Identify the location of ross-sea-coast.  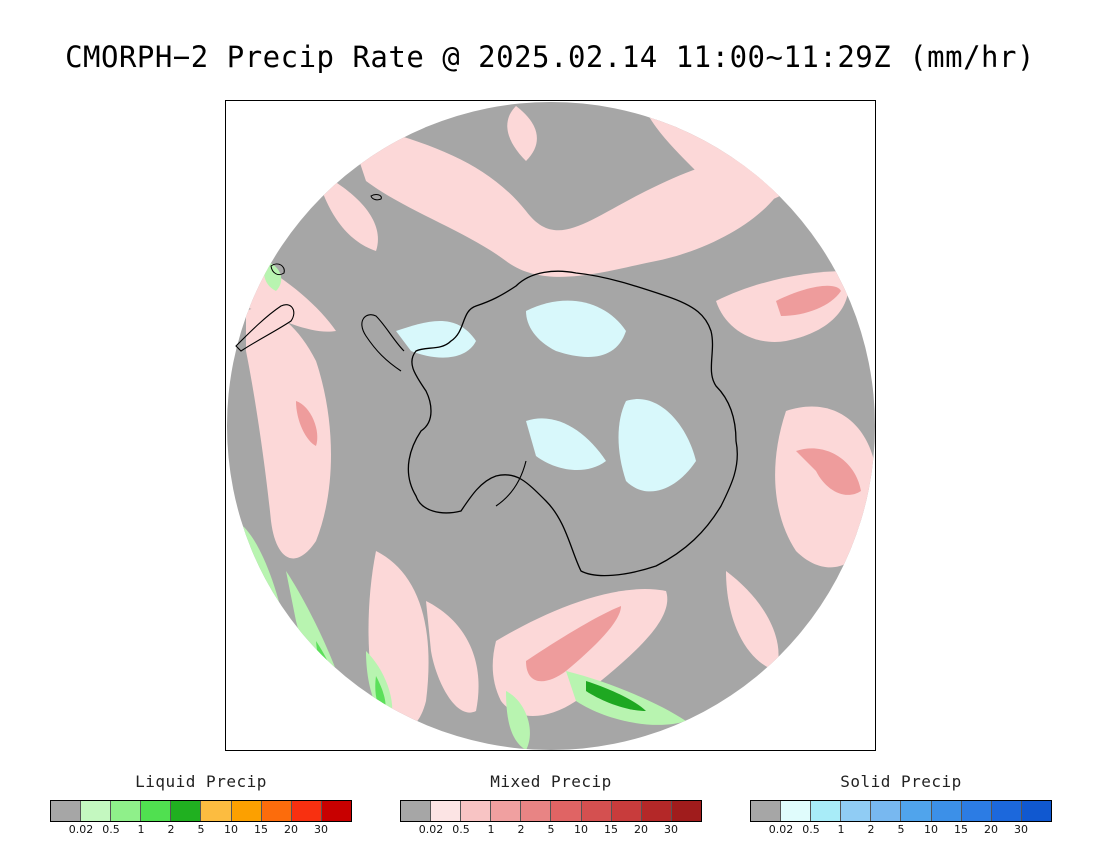
(511, 483).